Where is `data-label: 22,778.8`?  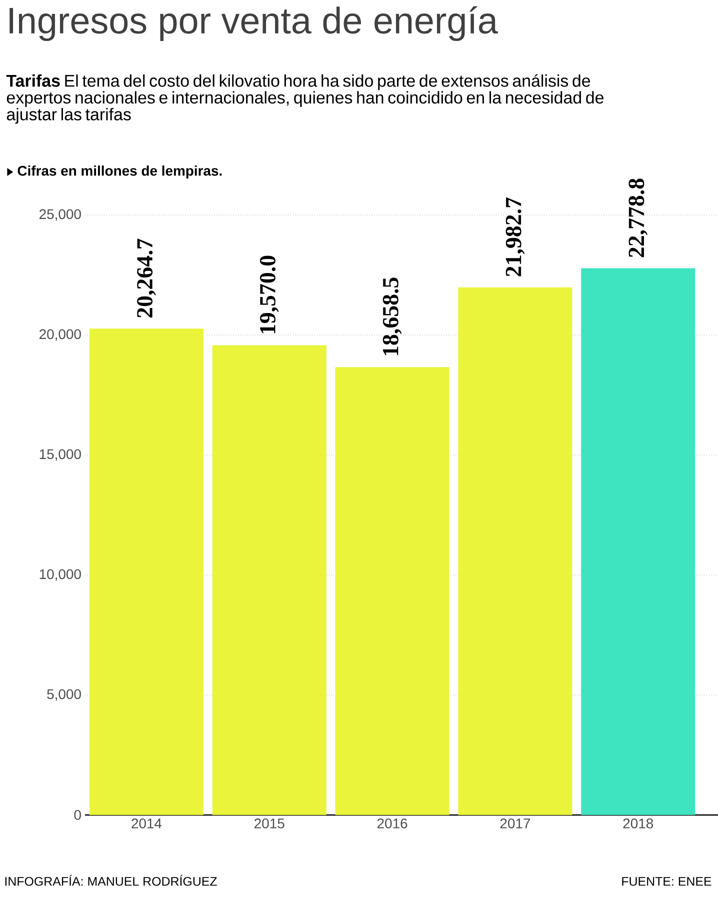 data-label: 22,778.8 is located at coordinates (638, 218).